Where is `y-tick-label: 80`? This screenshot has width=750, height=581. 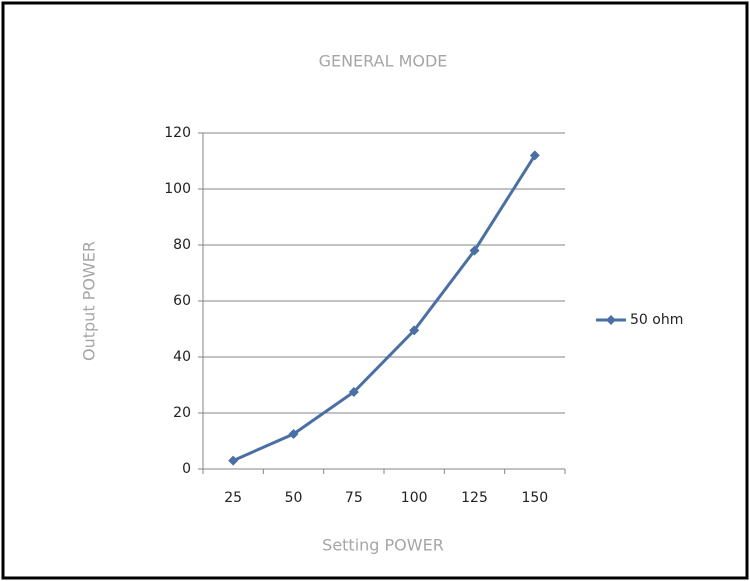 y-tick-label: 80 is located at coordinates (182, 245).